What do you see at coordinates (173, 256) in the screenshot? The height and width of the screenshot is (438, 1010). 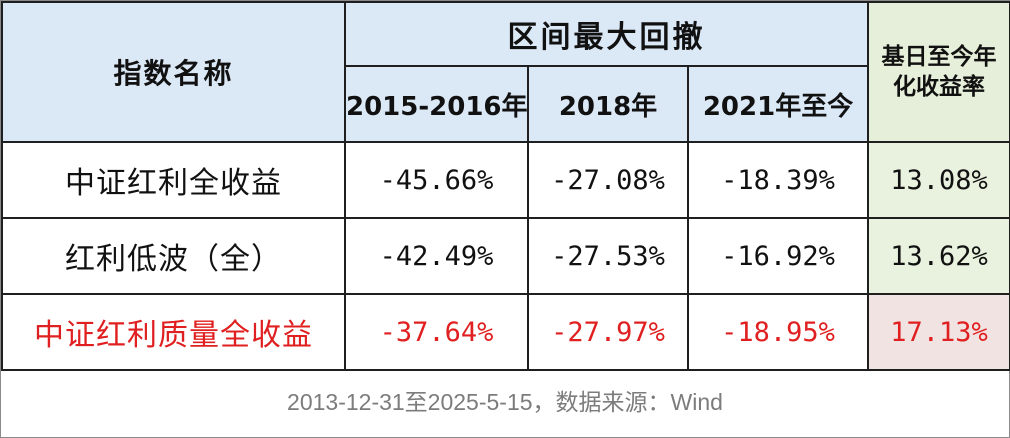 I see `index-name-cell: 红利低波（全）` at bounding box center [173, 256].